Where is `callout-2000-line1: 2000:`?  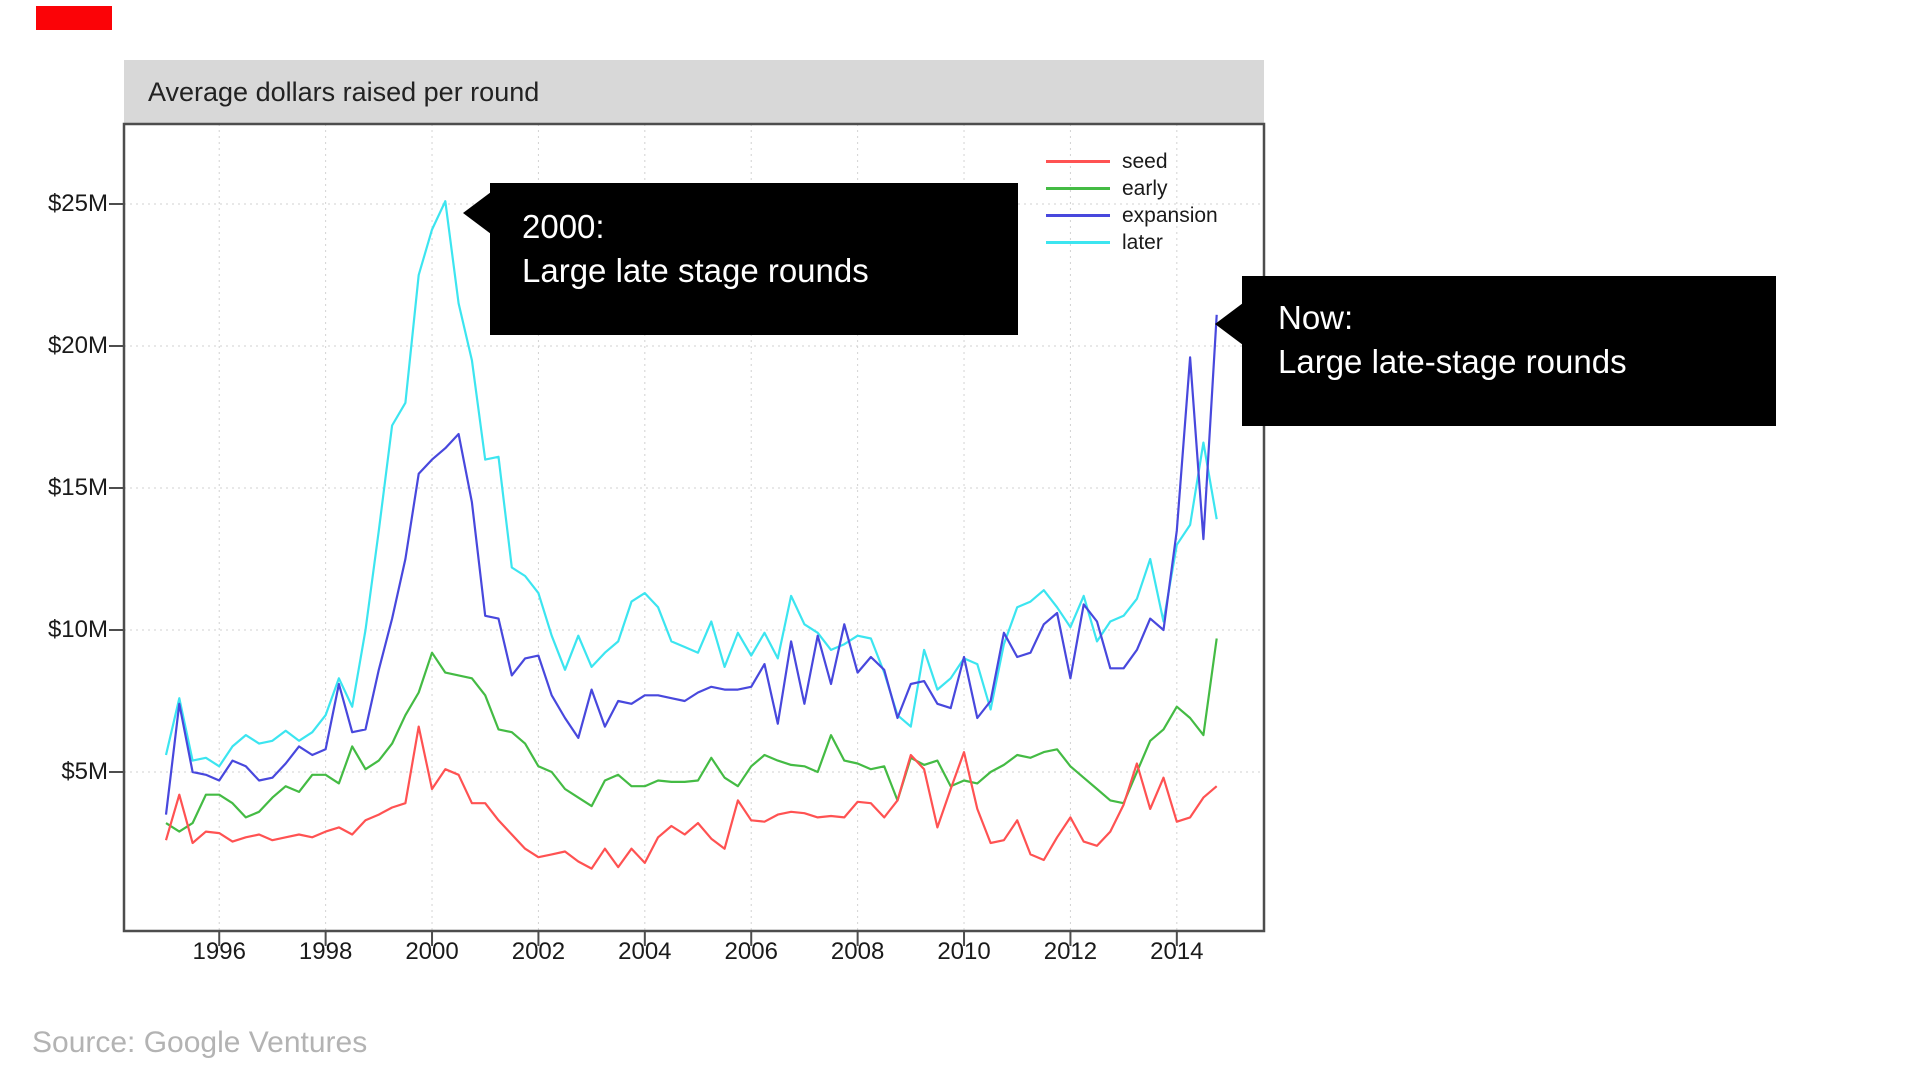 callout-2000-line1: 2000: is located at coordinates (563, 226).